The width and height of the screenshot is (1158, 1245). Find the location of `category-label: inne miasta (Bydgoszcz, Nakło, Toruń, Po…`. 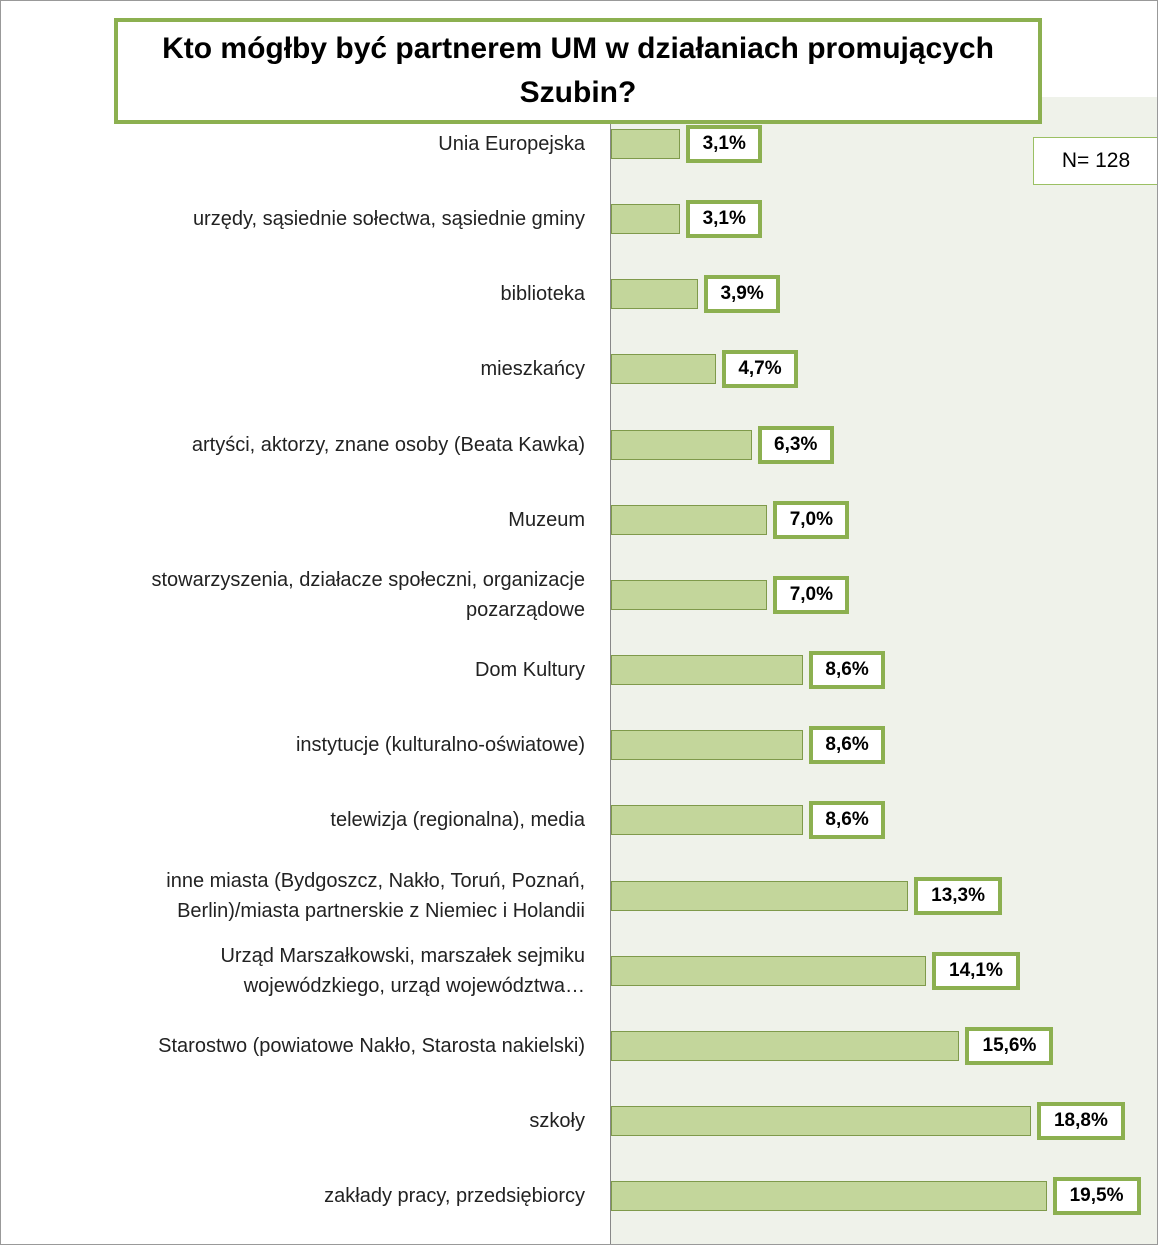

category-label: inne miasta (Bydgoszcz, Nakło, Toruń, Po… is located at coordinates (375, 895).